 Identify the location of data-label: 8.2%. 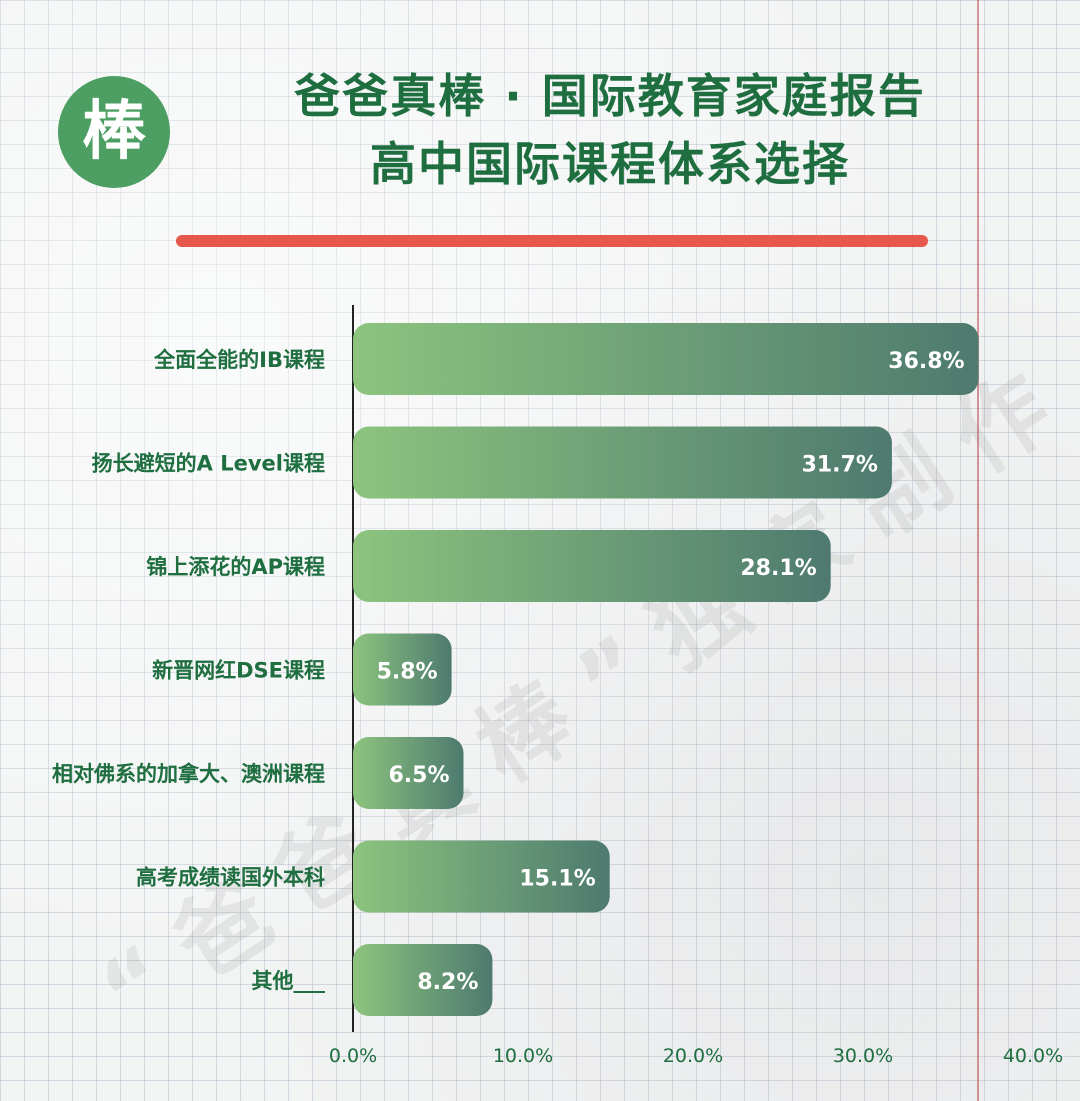
(447, 982).